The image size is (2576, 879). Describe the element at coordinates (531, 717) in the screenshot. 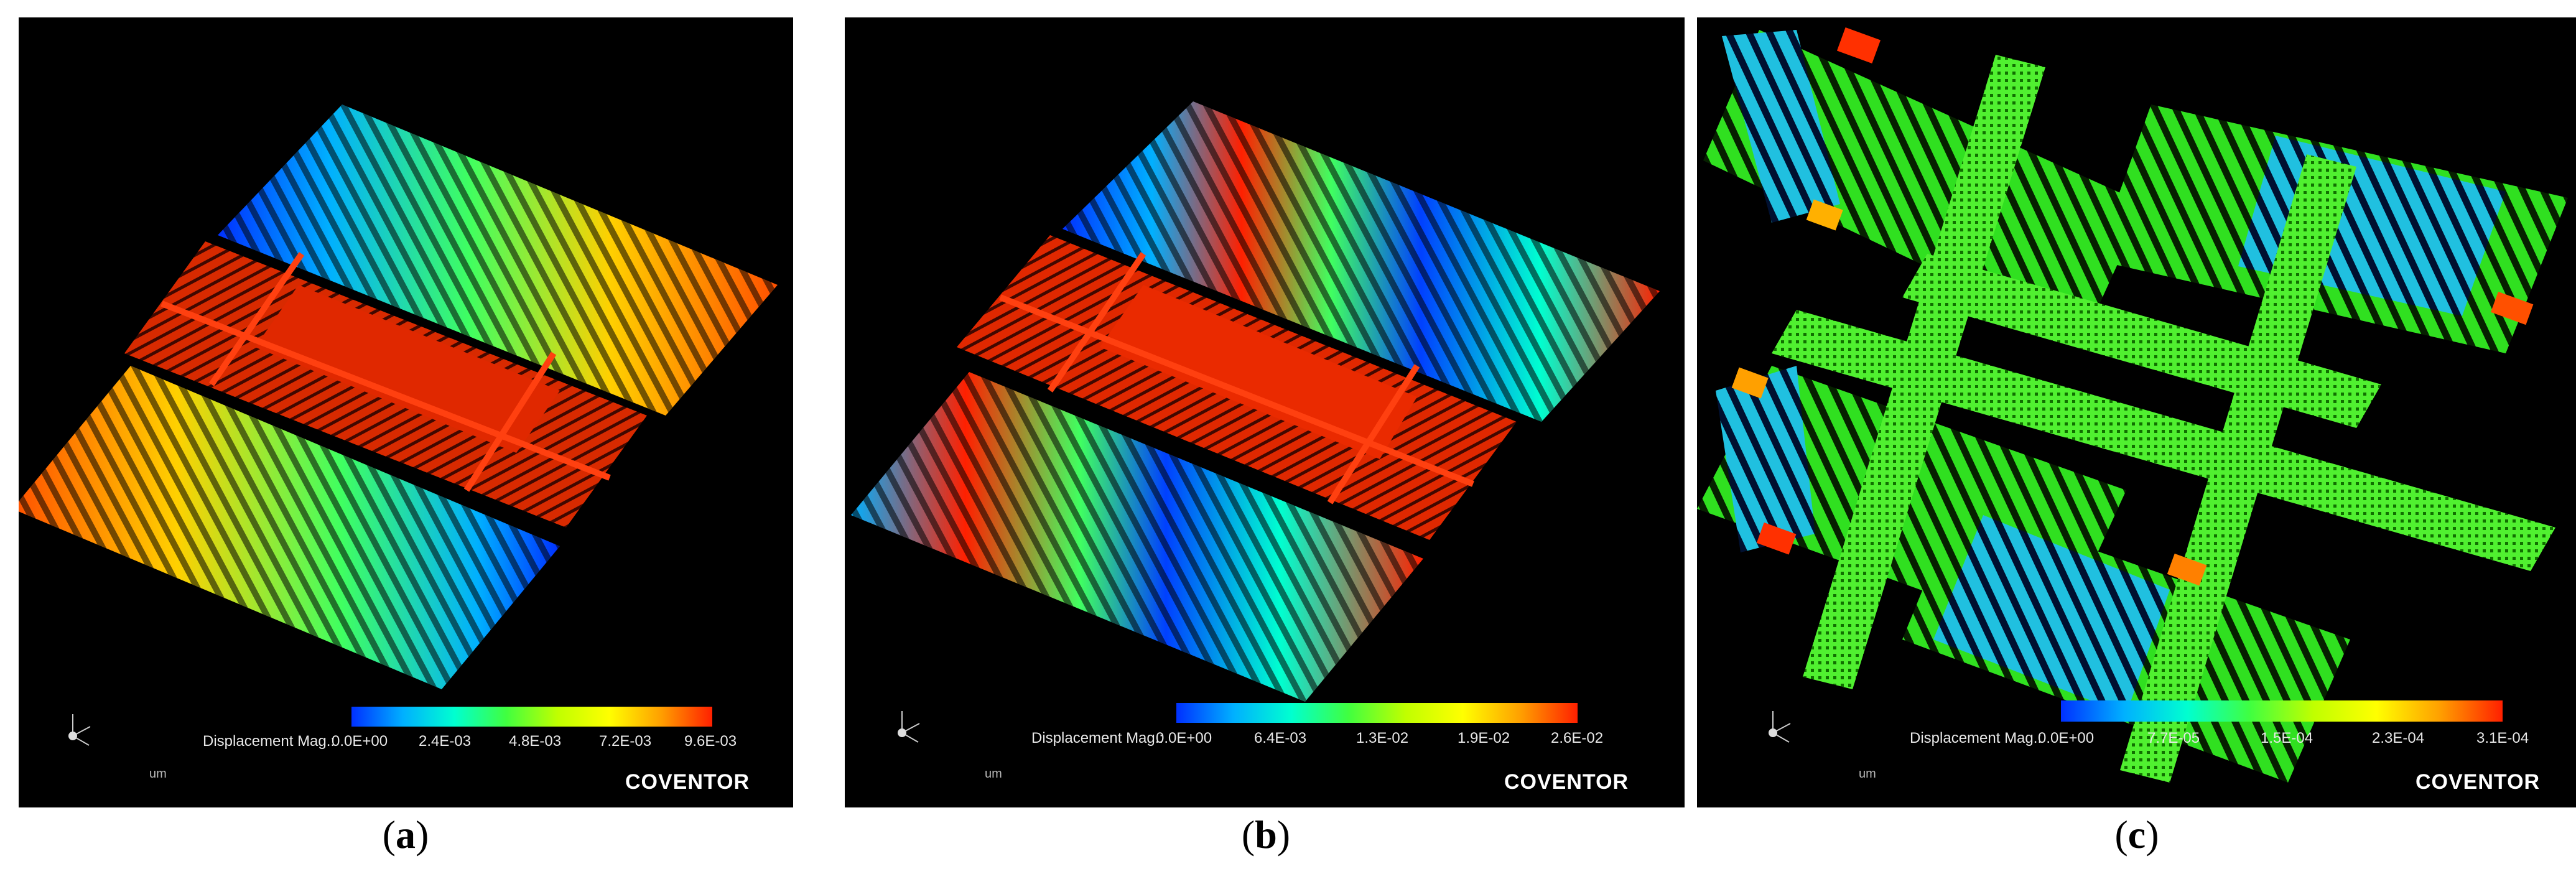

I see `colorbar-a` at that location.